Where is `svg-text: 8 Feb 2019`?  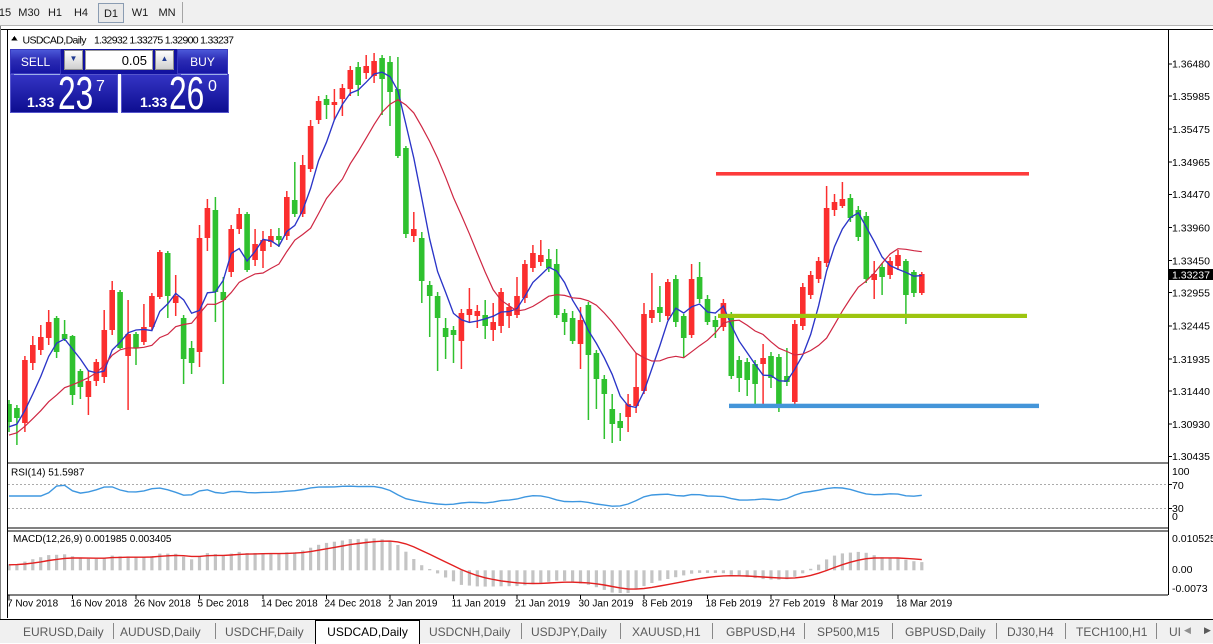 svg-text: 8 Feb 2019 is located at coordinates (667, 604).